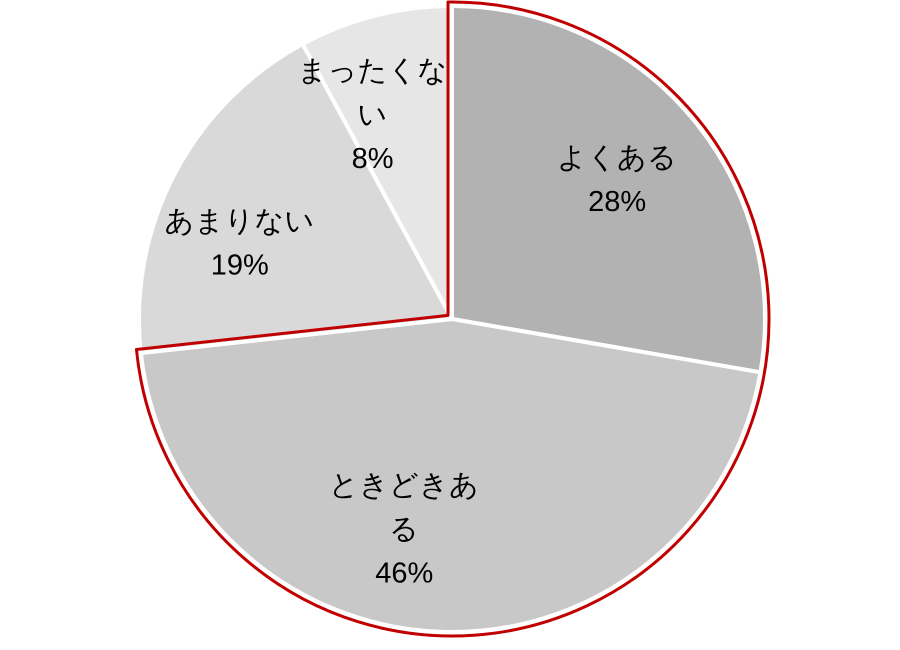  I want to click on slice-label: ときどきある, so click(404, 508).